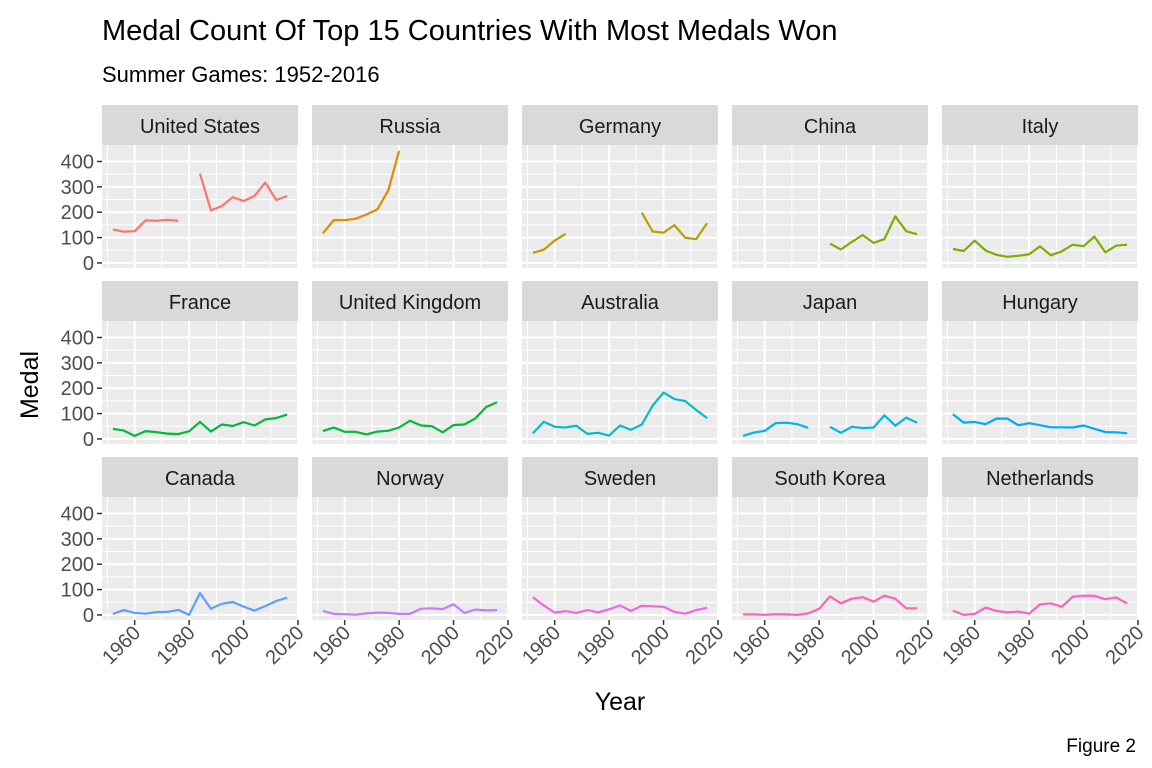 This screenshot has width=1152, height=768. I want to click on facet-japan: Japan, so click(830, 362).